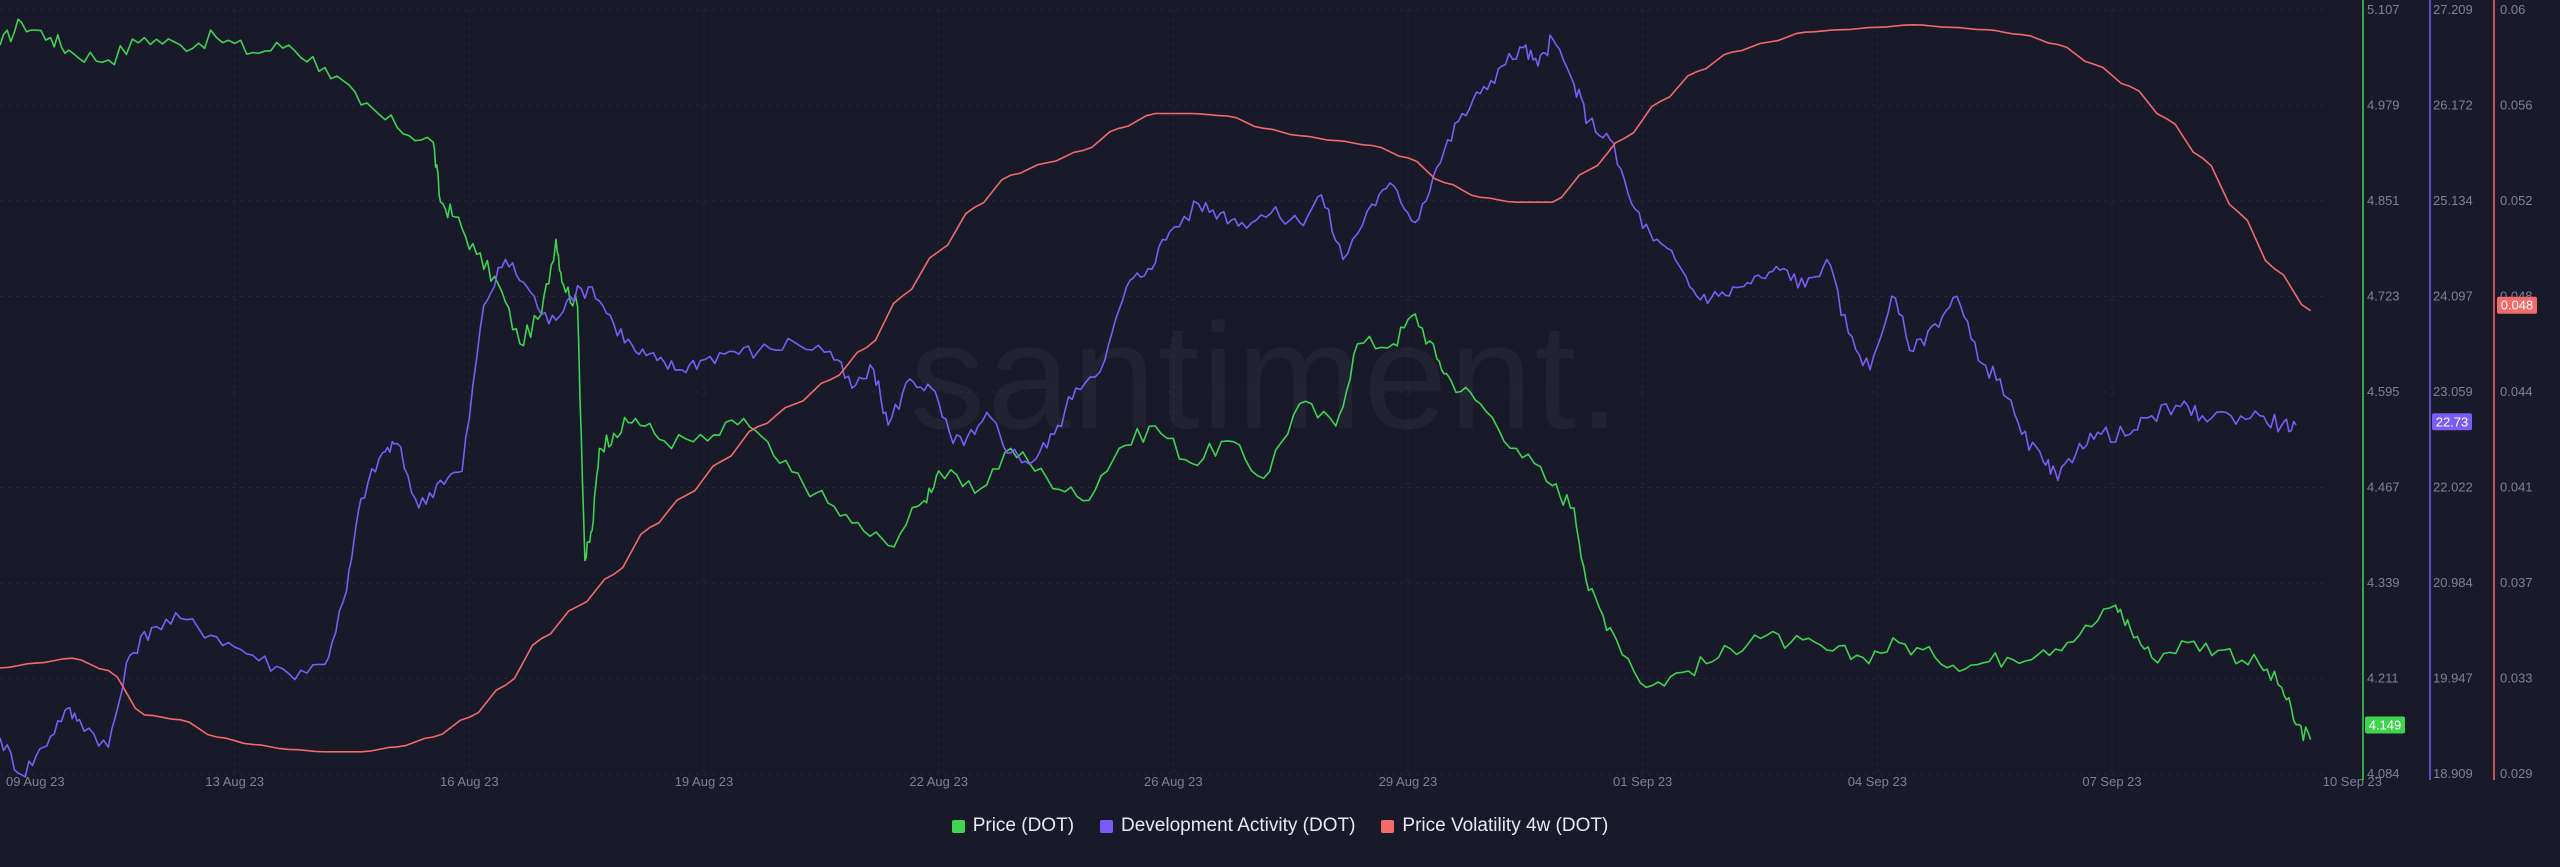 The image size is (2560, 867). Describe the element at coordinates (2453, 487) in the screenshot. I see `y-tick-label-dev: 22.022` at that location.